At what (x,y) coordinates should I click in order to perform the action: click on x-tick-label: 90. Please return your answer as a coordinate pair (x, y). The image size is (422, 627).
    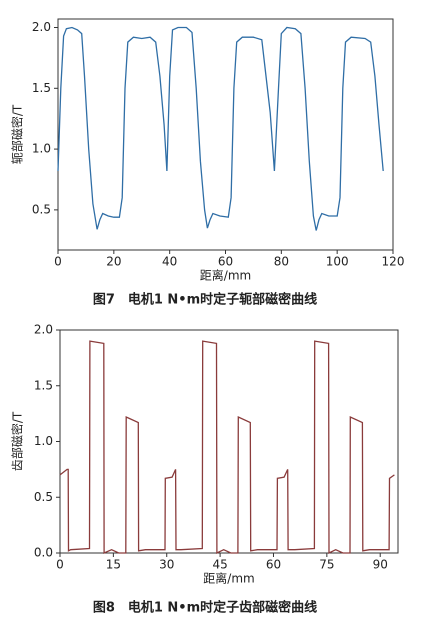
    Looking at the image, I should click on (380, 565).